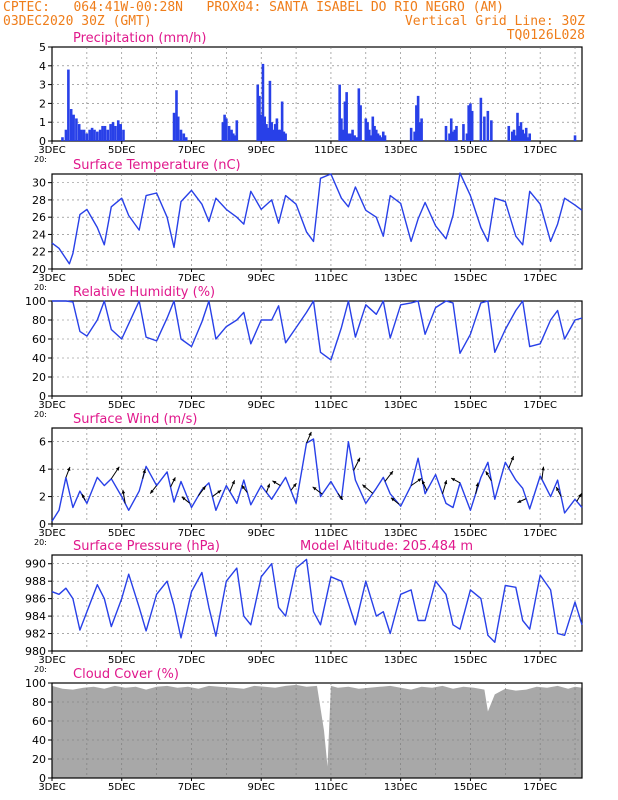 The width and height of the screenshot is (618, 800). What do you see at coordinates (35, 651) in the screenshot?
I see `pressure-ytick-label: 980` at bounding box center [35, 651].